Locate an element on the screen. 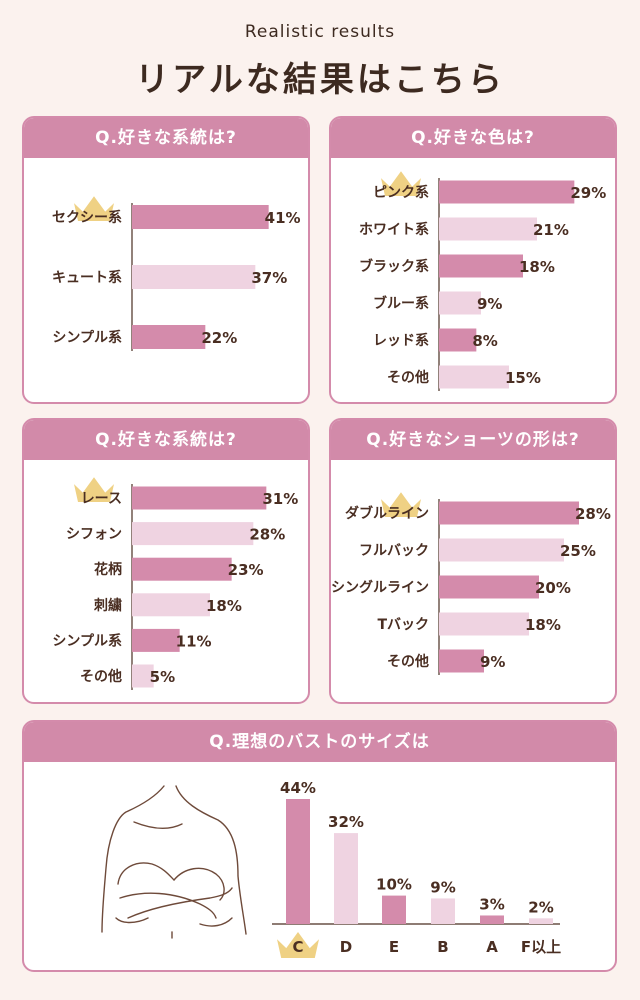 This screenshot has height=1000, width=640. value-label: 37% is located at coordinates (269, 278).